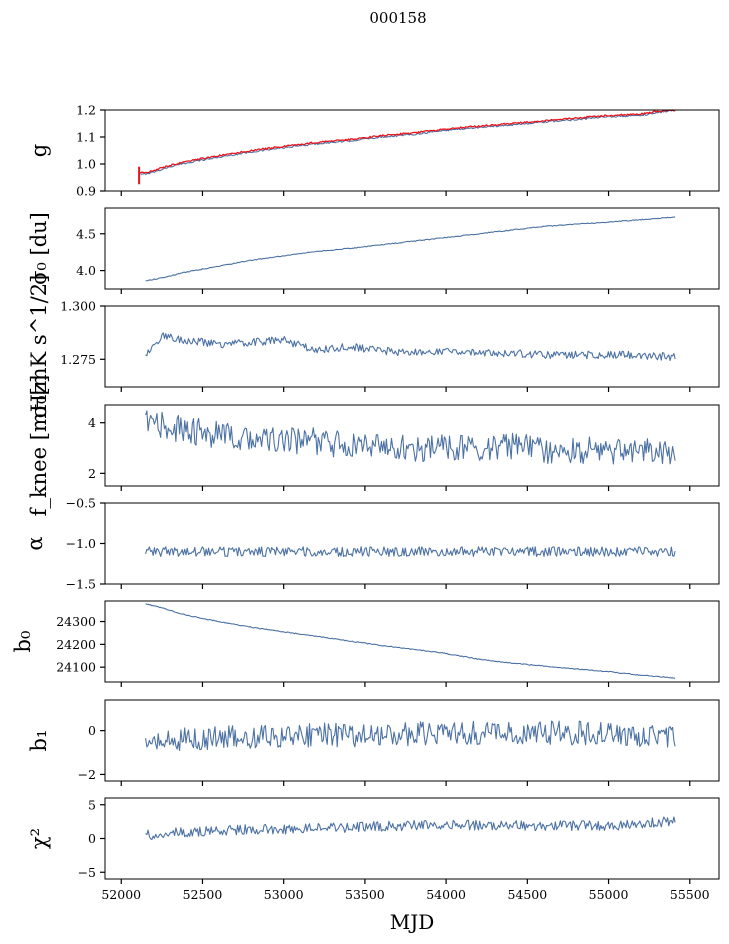 This screenshot has height=944, width=729. What do you see at coordinates (365, 894) in the screenshot?
I see `x-tick-label: 53500` at bounding box center [365, 894].